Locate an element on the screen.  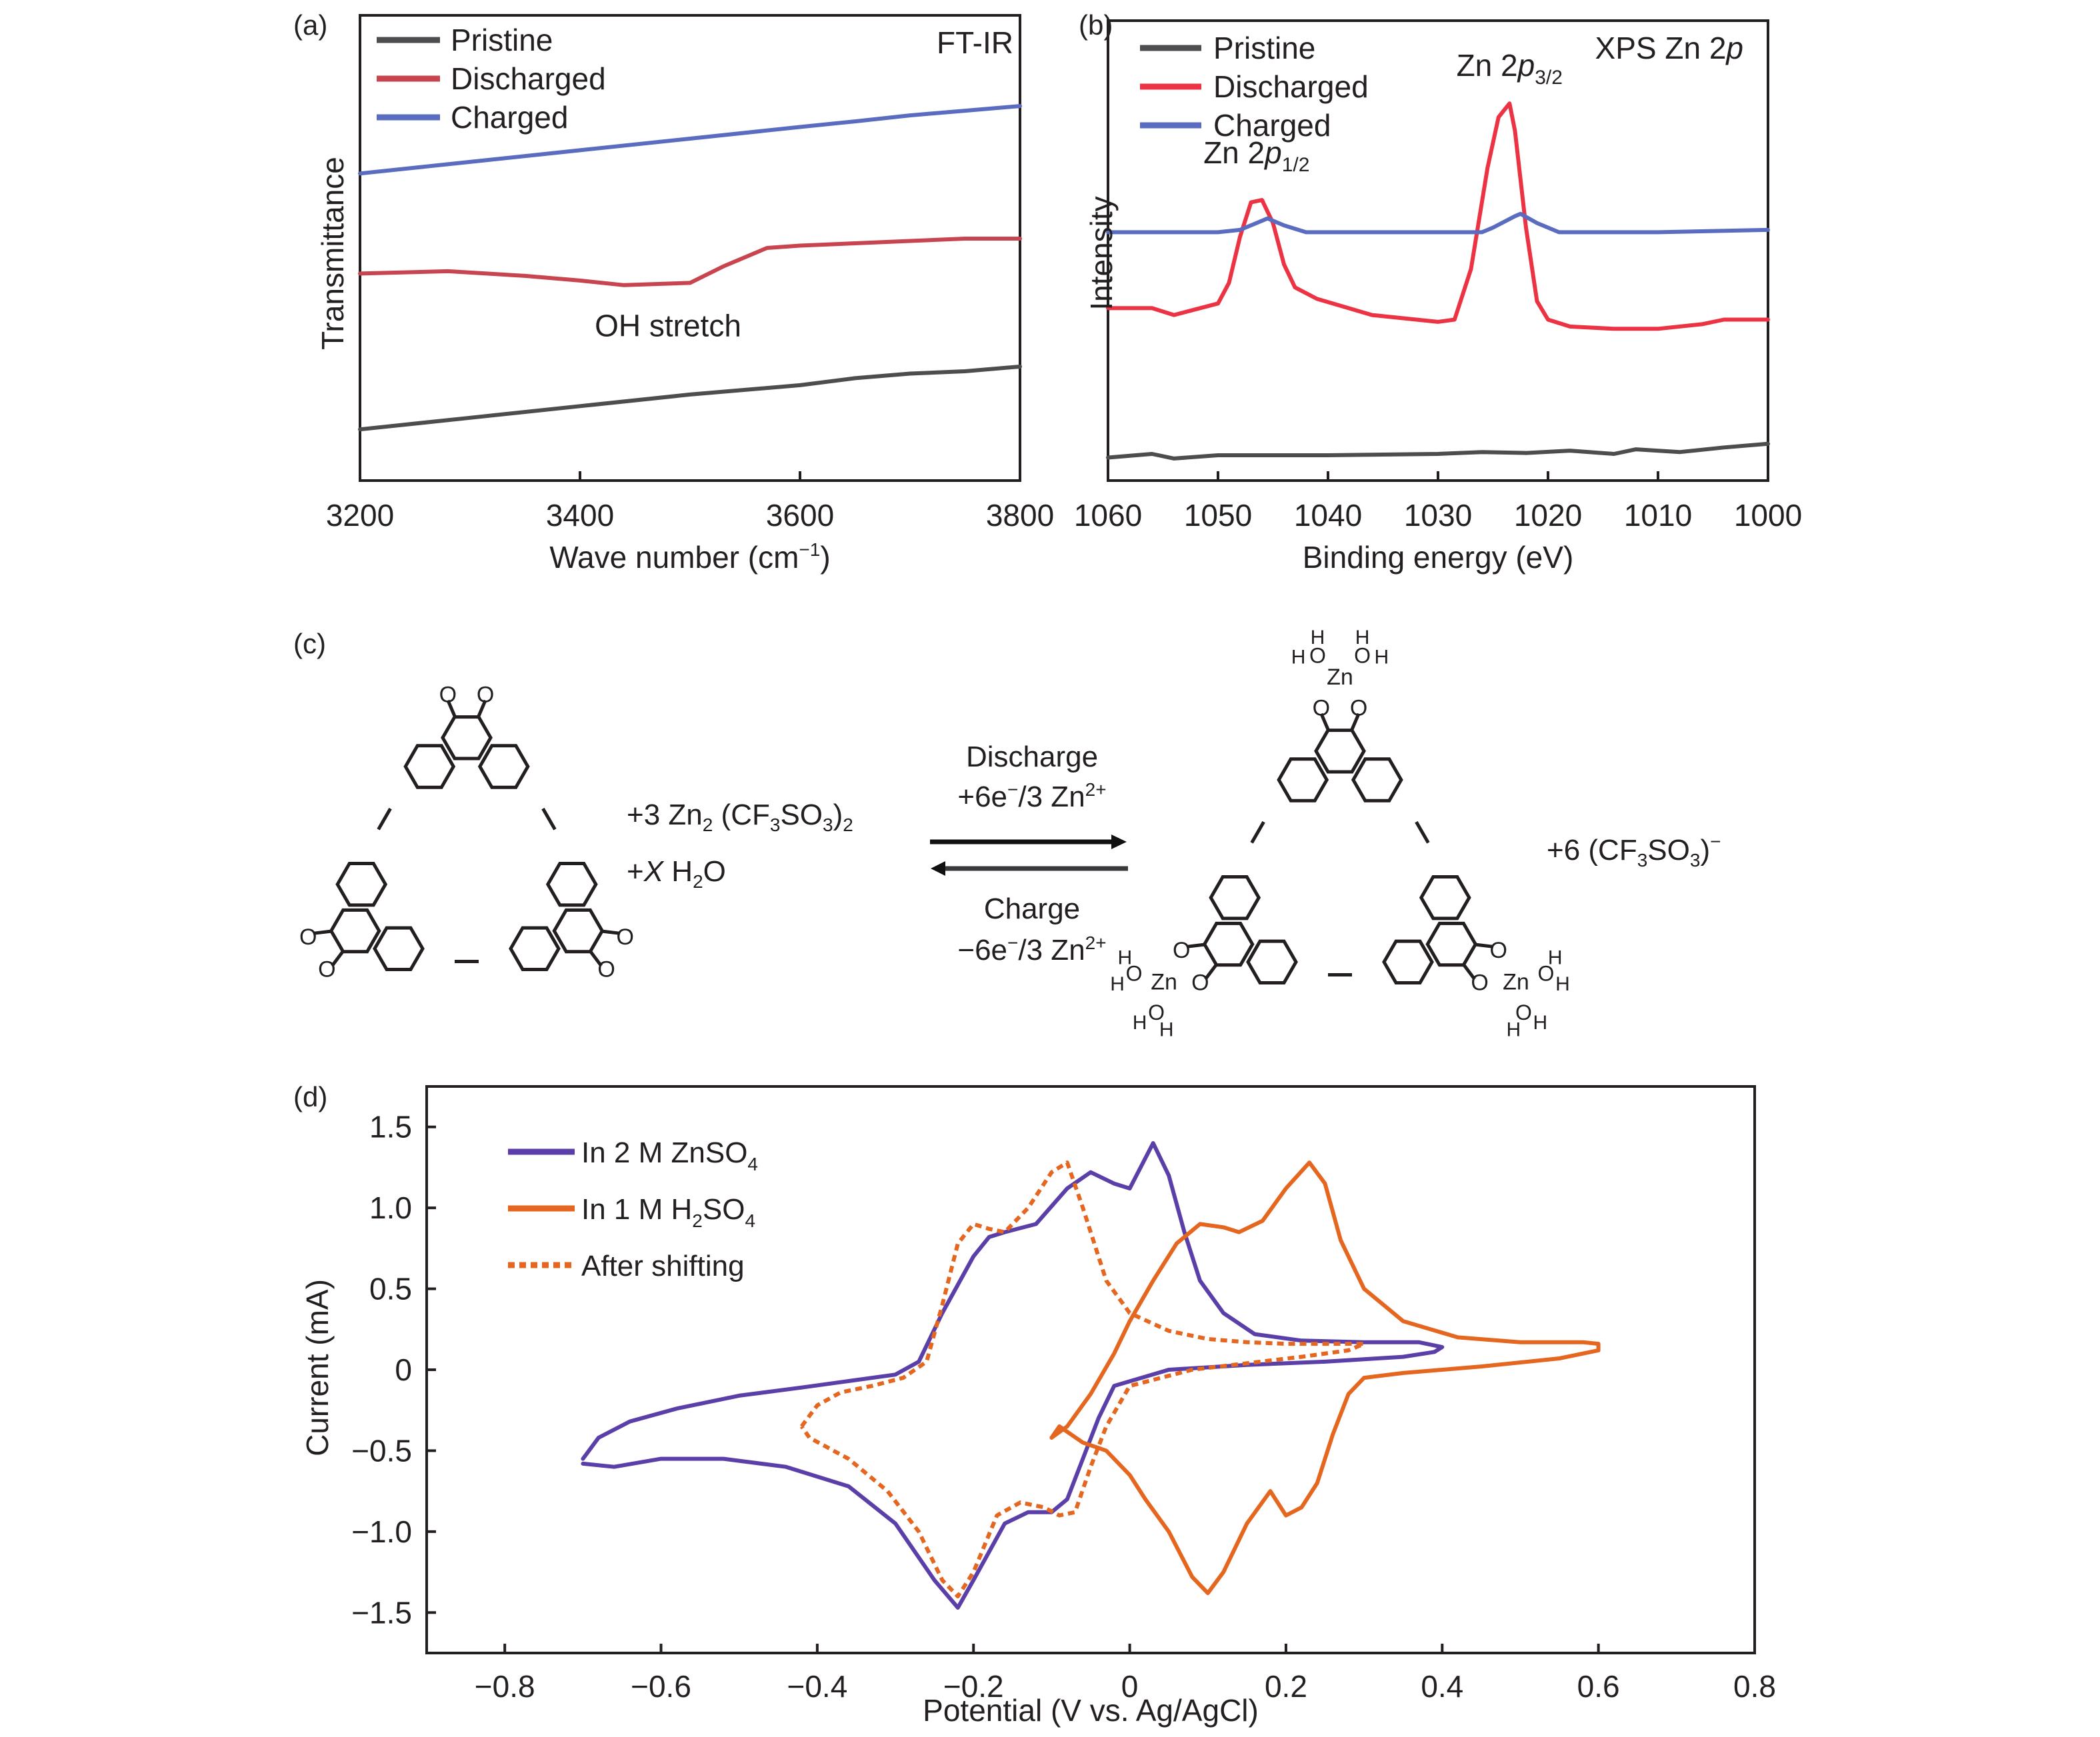
panel-c-label: (c) is located at coordinates (309, 643).